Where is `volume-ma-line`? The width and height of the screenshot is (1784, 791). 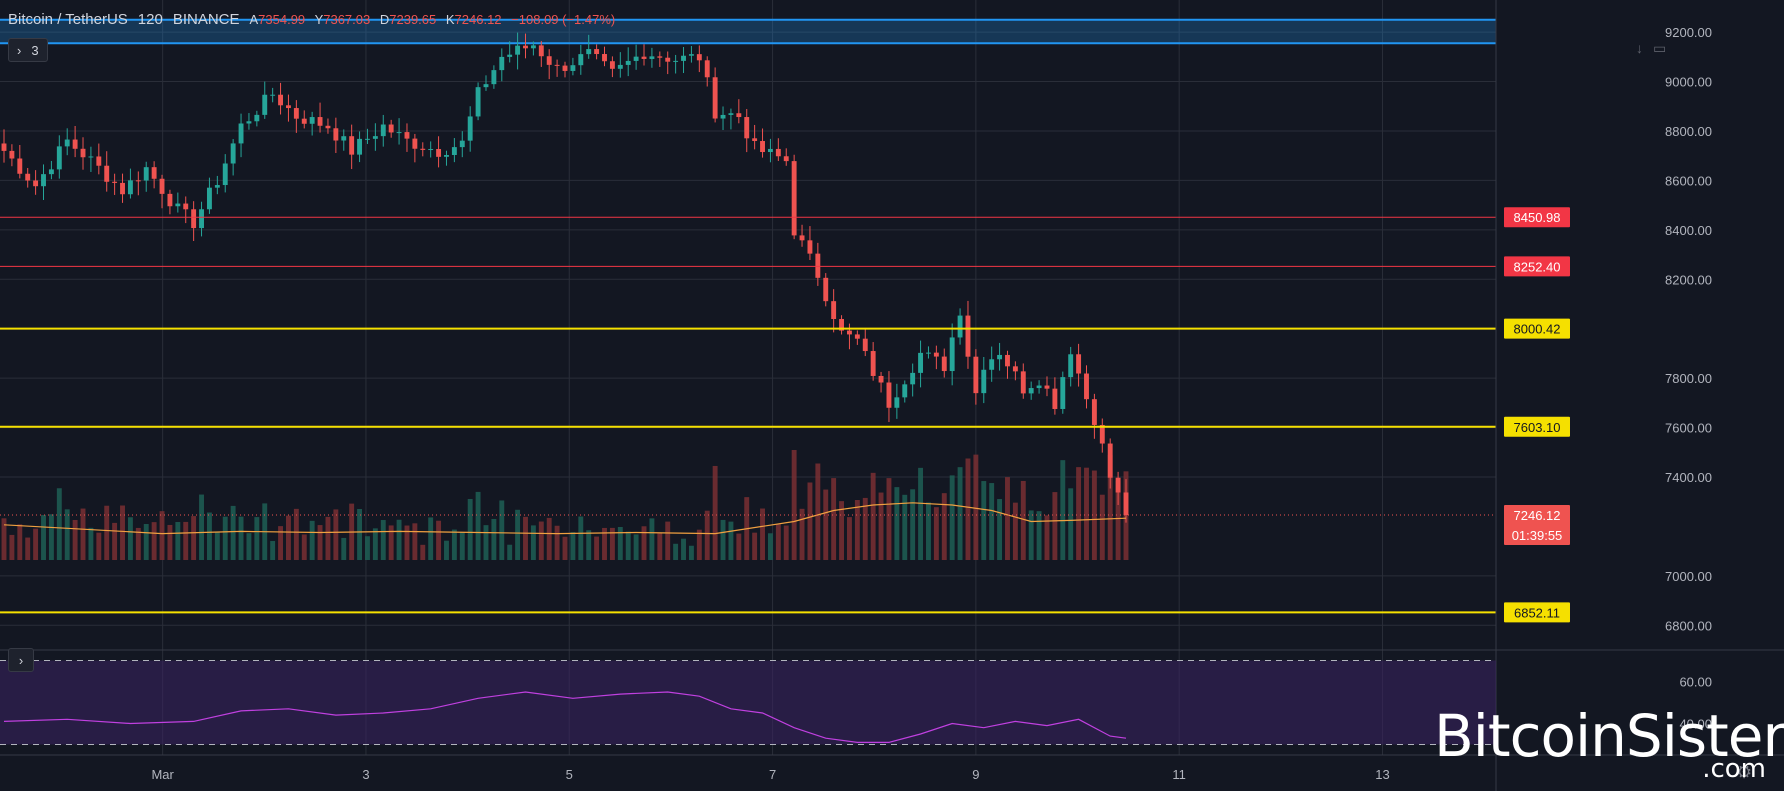 volume-ma-line is located at coordinates (565, 518).